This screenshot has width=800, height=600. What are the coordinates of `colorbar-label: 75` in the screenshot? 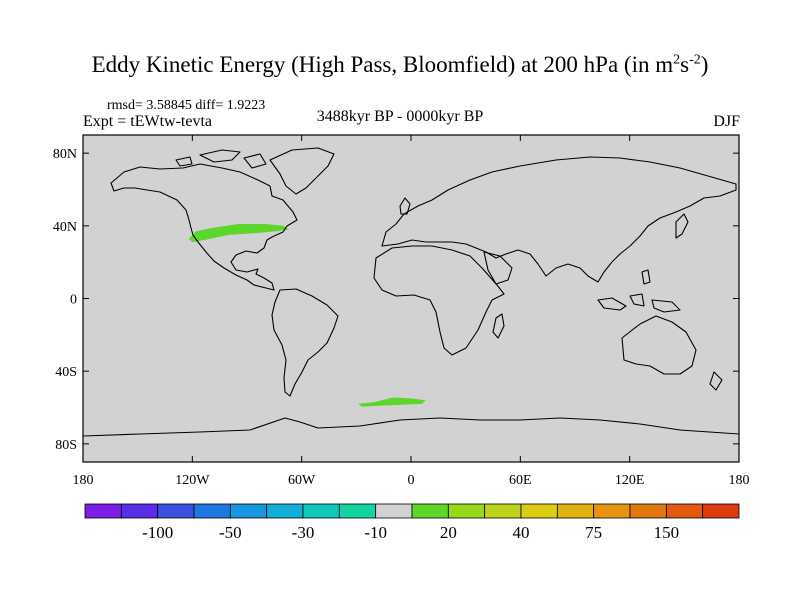 It's located at (593, 532).